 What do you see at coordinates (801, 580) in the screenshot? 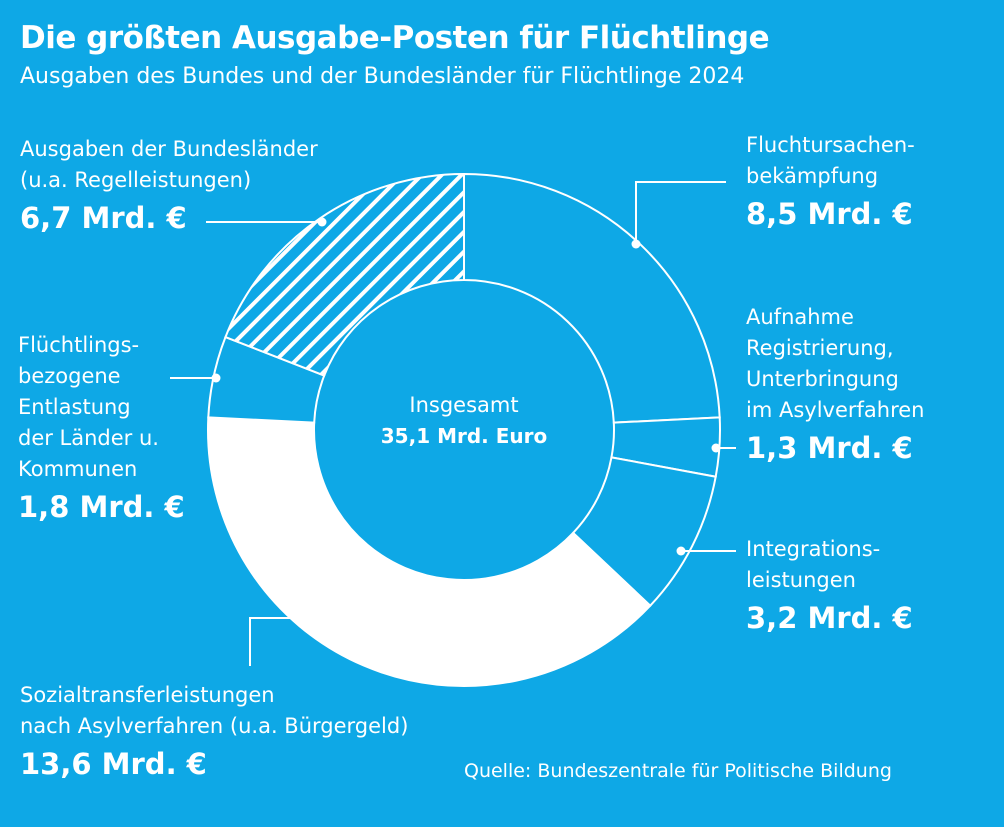
I see `label-line: leistungen` at bounding box center [801, 580].